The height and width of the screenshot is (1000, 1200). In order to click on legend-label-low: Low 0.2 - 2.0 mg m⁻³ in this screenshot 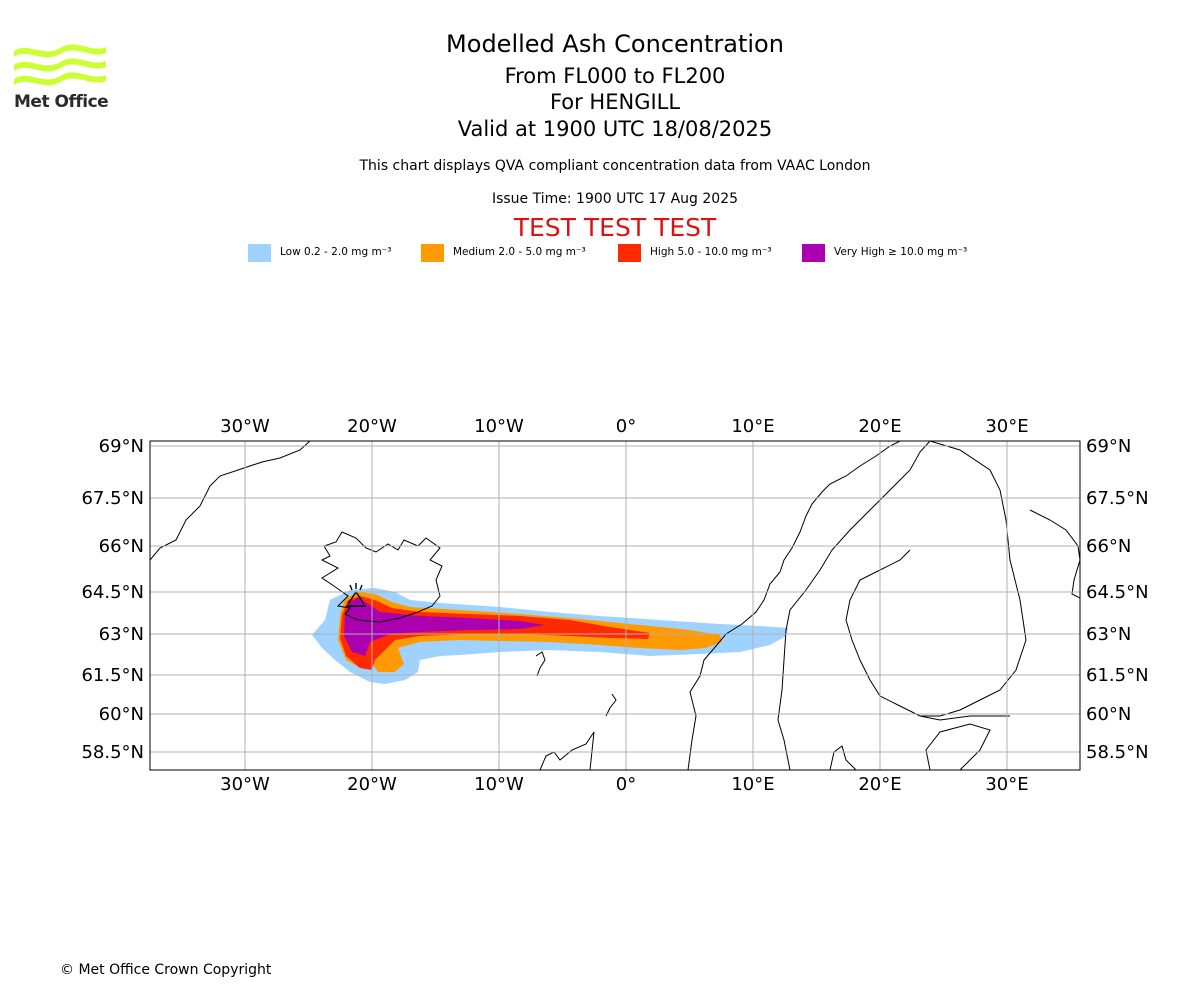, I will do `click(336, 252)`.